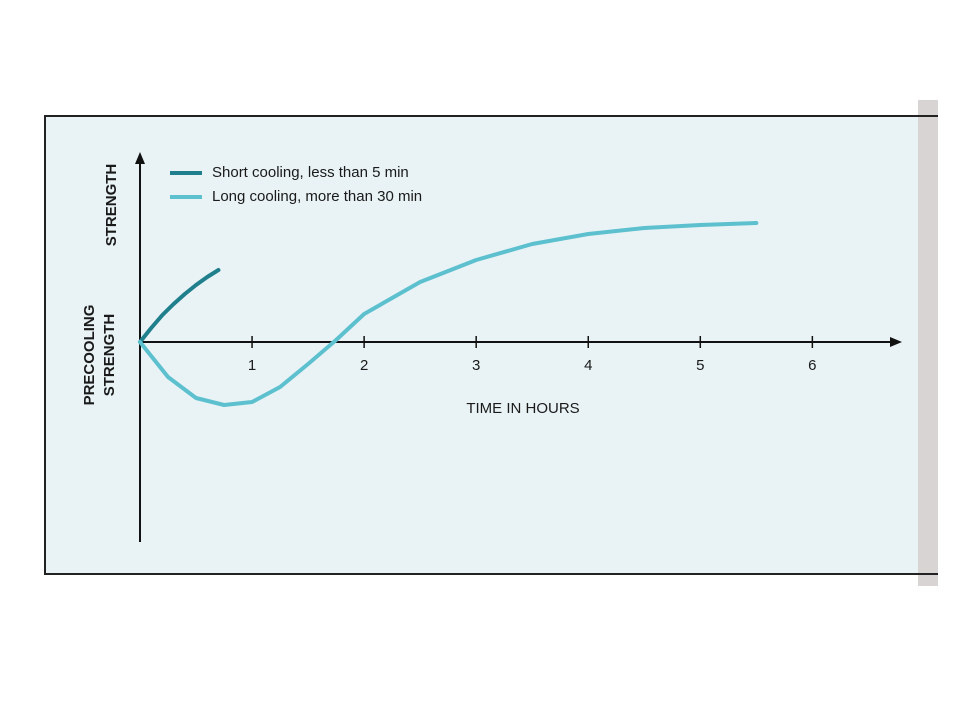 This screenshot has height=725, width=960. Describe the element at coordinates (812, 365) in the screenshot. I see `x-tick-label: 6` at that location.